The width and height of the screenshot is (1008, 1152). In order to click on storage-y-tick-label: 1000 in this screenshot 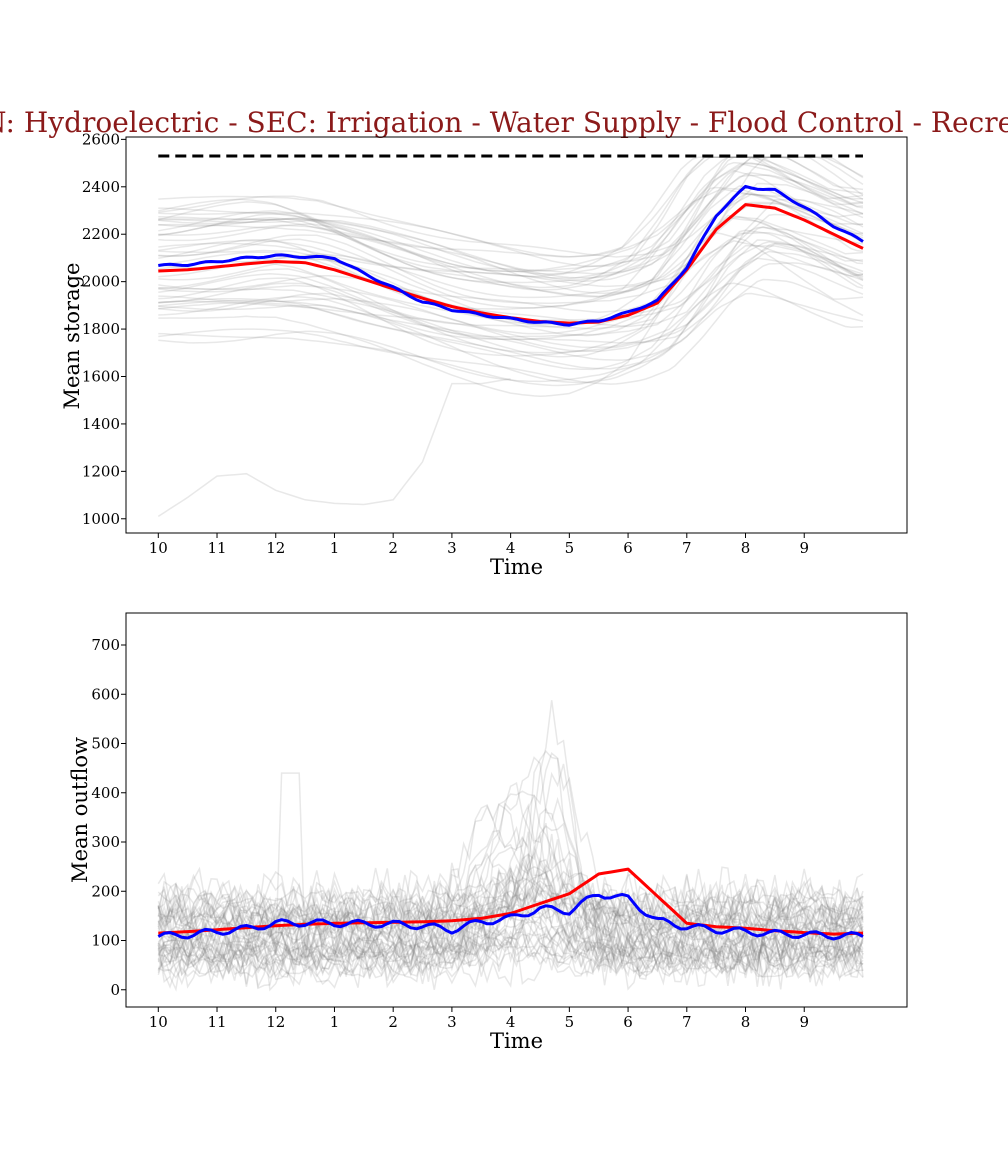, I will do `click(101, 519)`.